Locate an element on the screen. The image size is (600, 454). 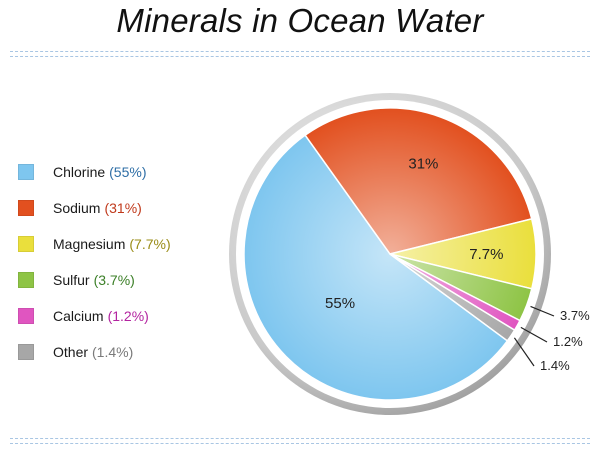
legend-label-sodium: Sodium is located at coordinates (77, 208).